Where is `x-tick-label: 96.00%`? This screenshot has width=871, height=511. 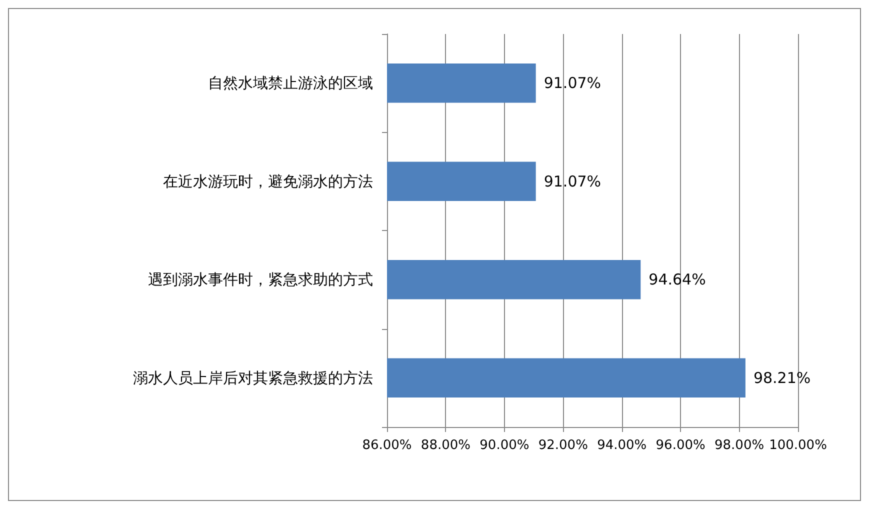
x-tick-label: 96.00% is located at coordinates (681, 445).